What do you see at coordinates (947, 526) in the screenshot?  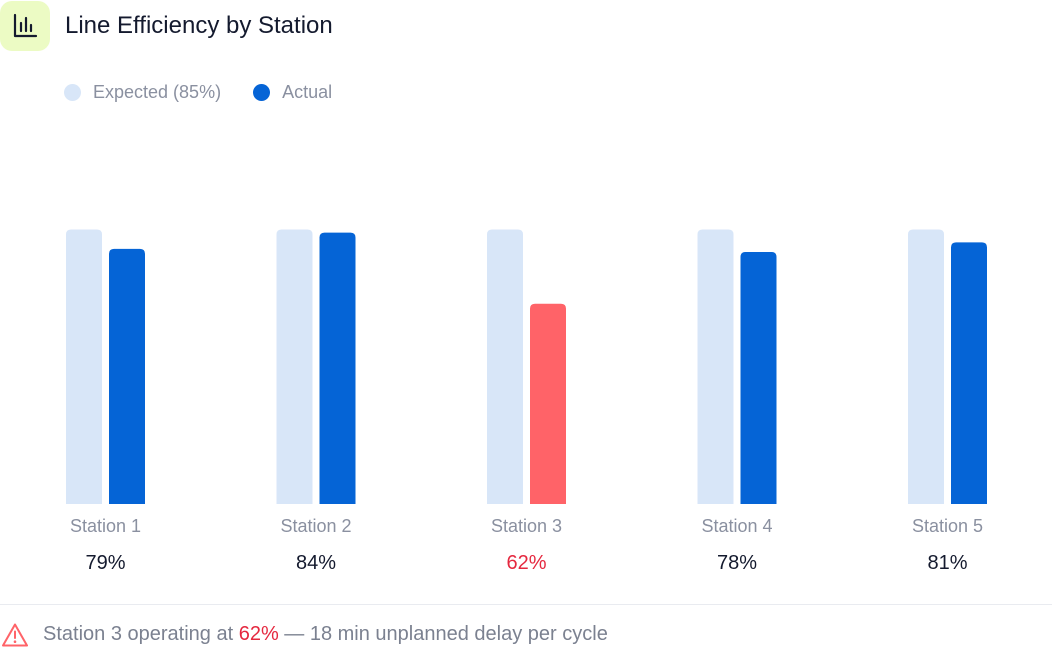 I see `category-label-station-5: Station 5` at bounding box center [947, 526].